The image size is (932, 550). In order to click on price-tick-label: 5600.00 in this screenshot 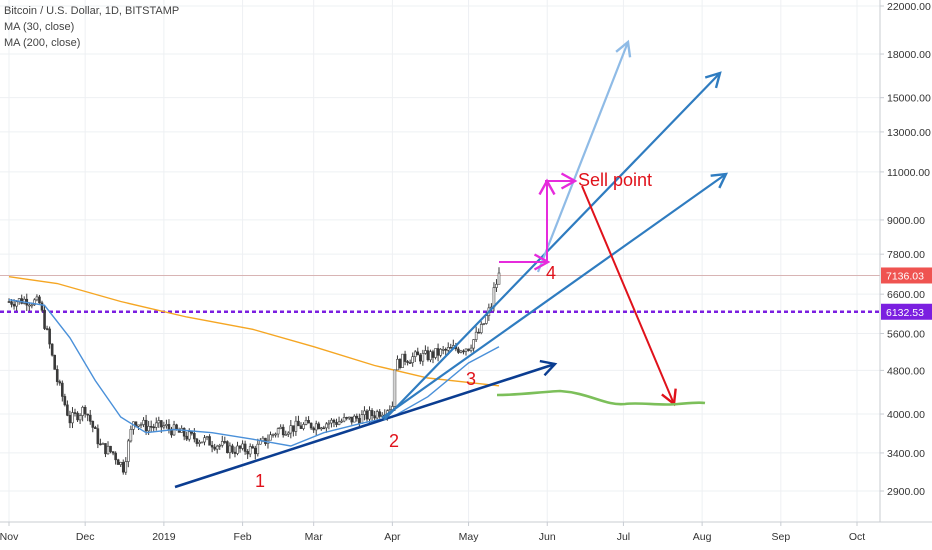, I will do `click(906, 334)`.